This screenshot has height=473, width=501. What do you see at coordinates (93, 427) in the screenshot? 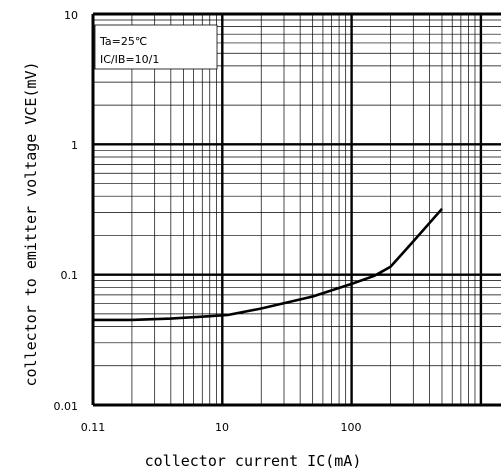
I see `x-tick-label: 0.11` at bounding box center [93, 427].